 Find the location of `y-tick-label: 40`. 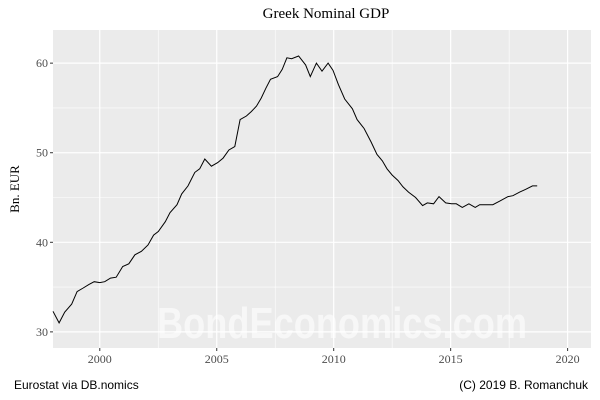

y-tick-label: 40 is located at coordinates (42, 242).